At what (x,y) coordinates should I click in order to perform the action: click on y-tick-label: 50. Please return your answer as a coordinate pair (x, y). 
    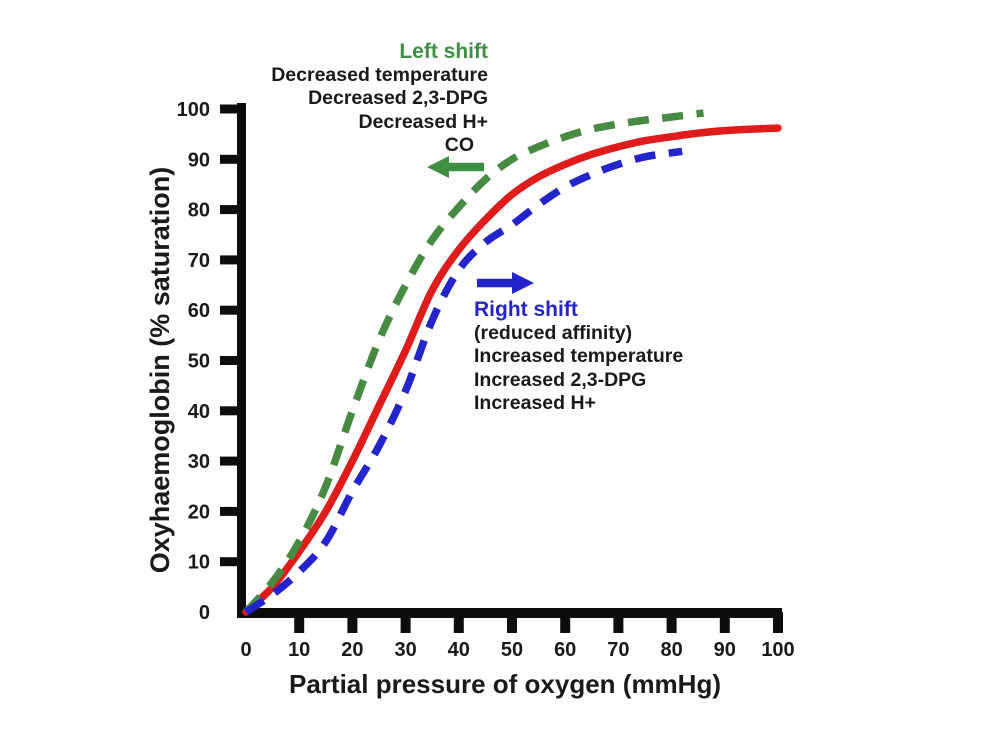
    Looking at the image, I should click on (199, 362).